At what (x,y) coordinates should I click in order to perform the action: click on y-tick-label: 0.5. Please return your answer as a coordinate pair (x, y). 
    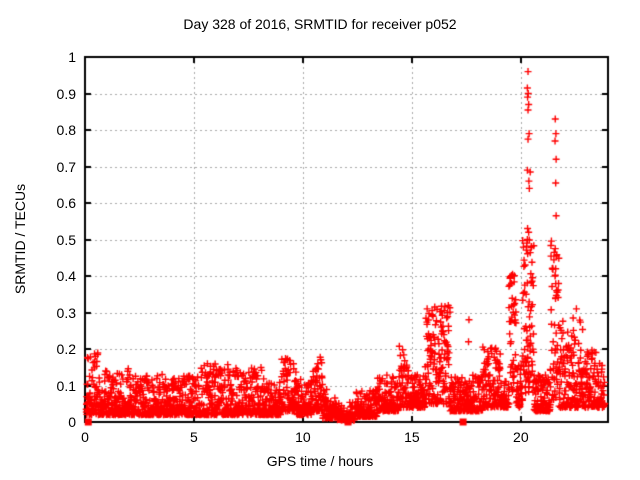
    Looking at the image, I should click on (66, 239).